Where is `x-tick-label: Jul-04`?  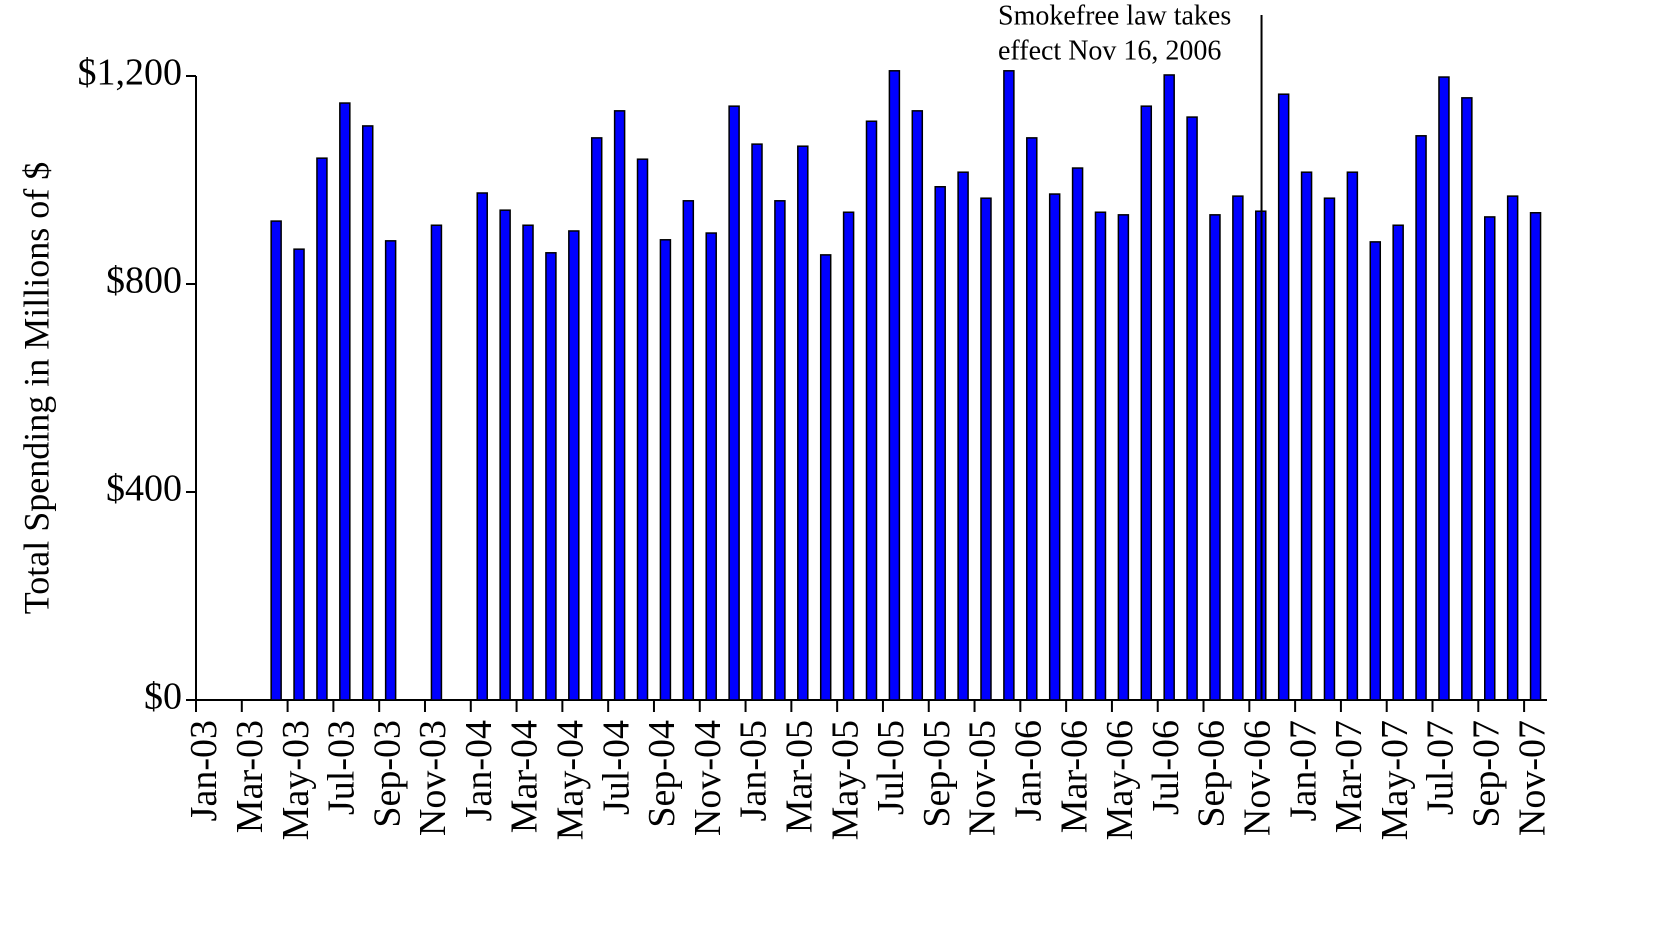 x-tick-label: Jul-04 is located at coordinates (616, 767).